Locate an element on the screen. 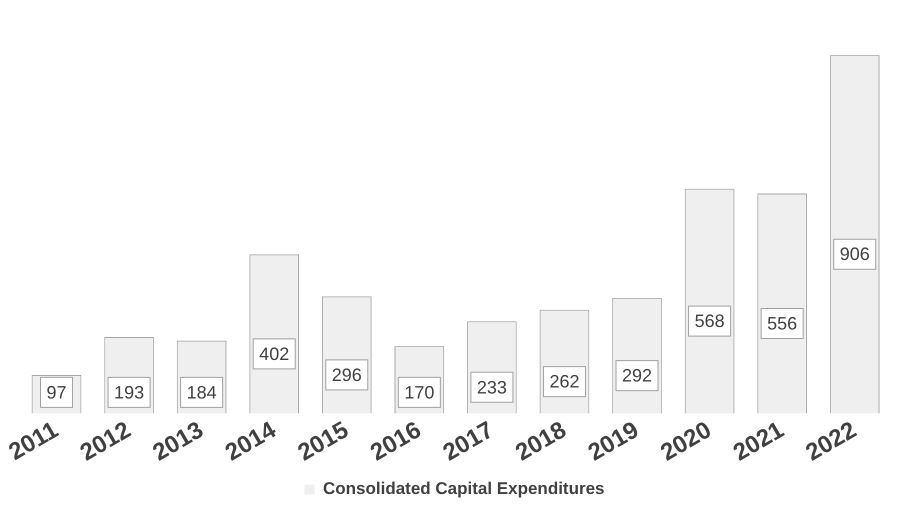  x-tick-label: 2013 is located at coordinates (178, 441).